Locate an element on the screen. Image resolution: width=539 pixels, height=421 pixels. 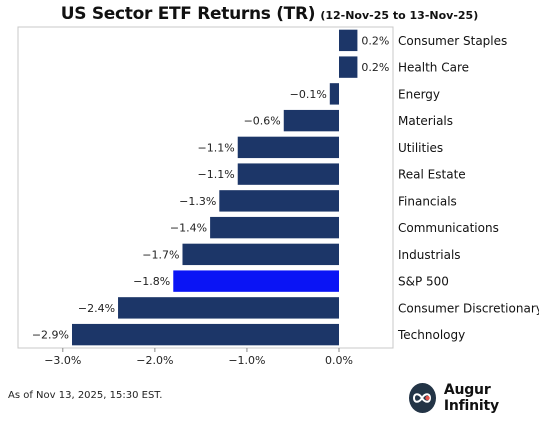
bar-financials is located at coordinates (279, 201).